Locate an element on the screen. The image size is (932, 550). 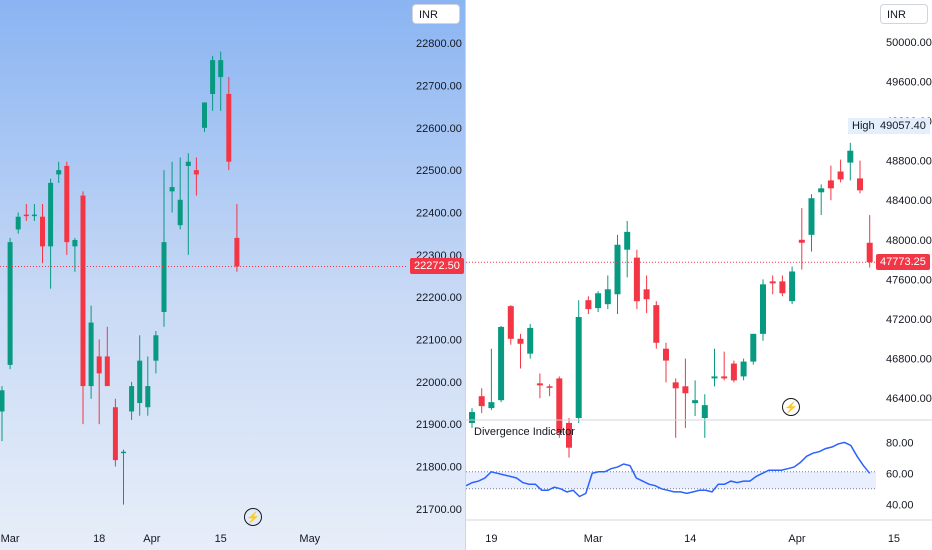
left-lightning-icon: ⚡ is located at coordinates (253, 517).